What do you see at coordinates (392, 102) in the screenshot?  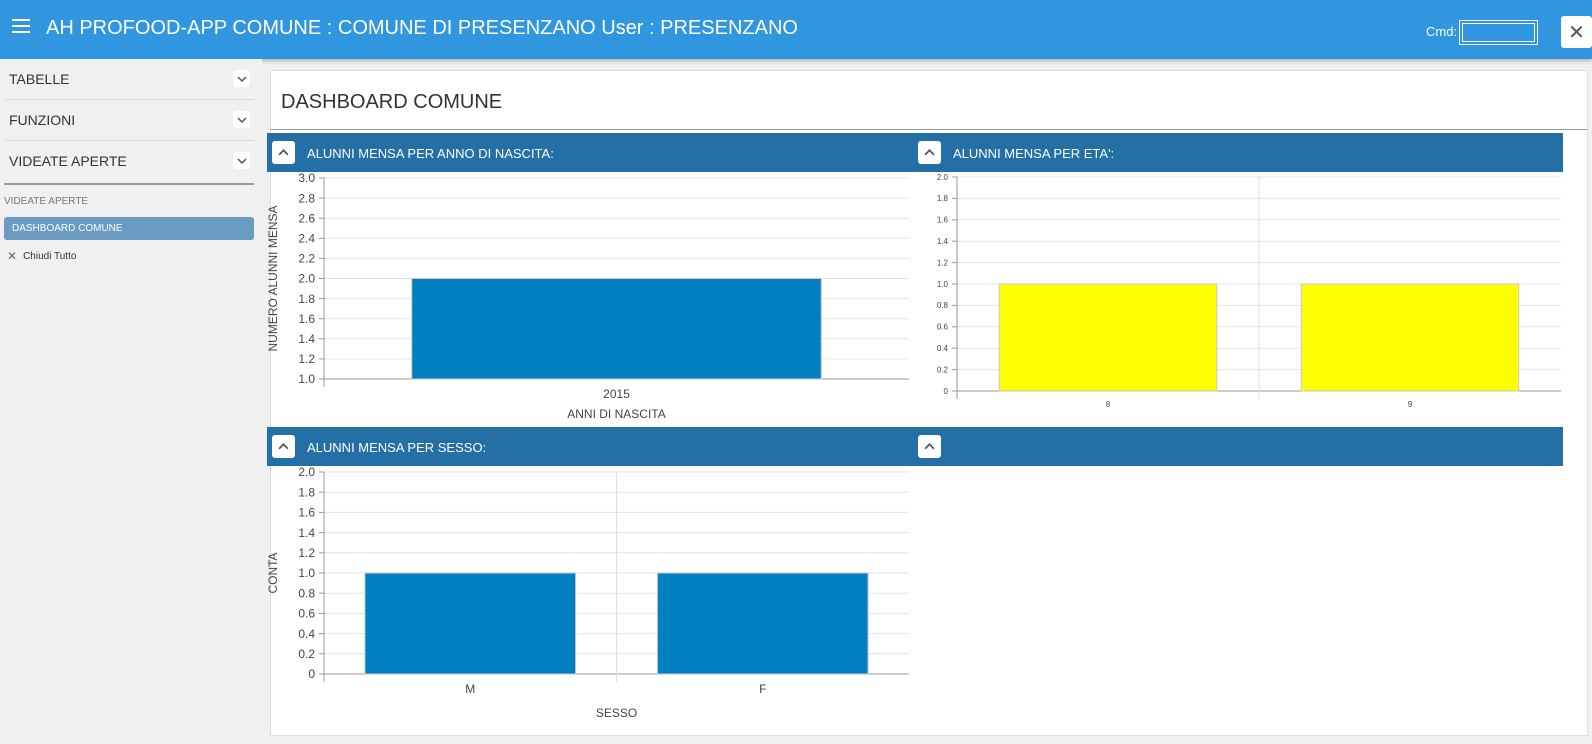 I see `page-title: DASHBOARD COMUNE` at bounding box center [392, 102].